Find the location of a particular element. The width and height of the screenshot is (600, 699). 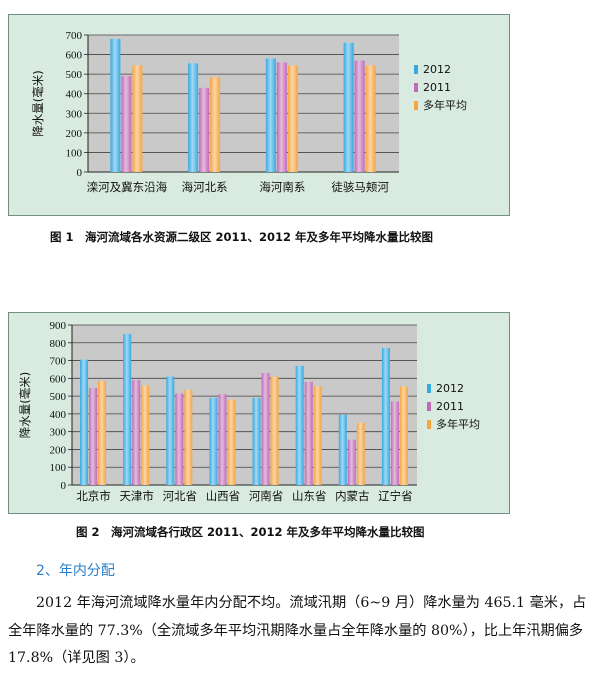

category-label: 海河北系 is located at coordinates (205, 187).